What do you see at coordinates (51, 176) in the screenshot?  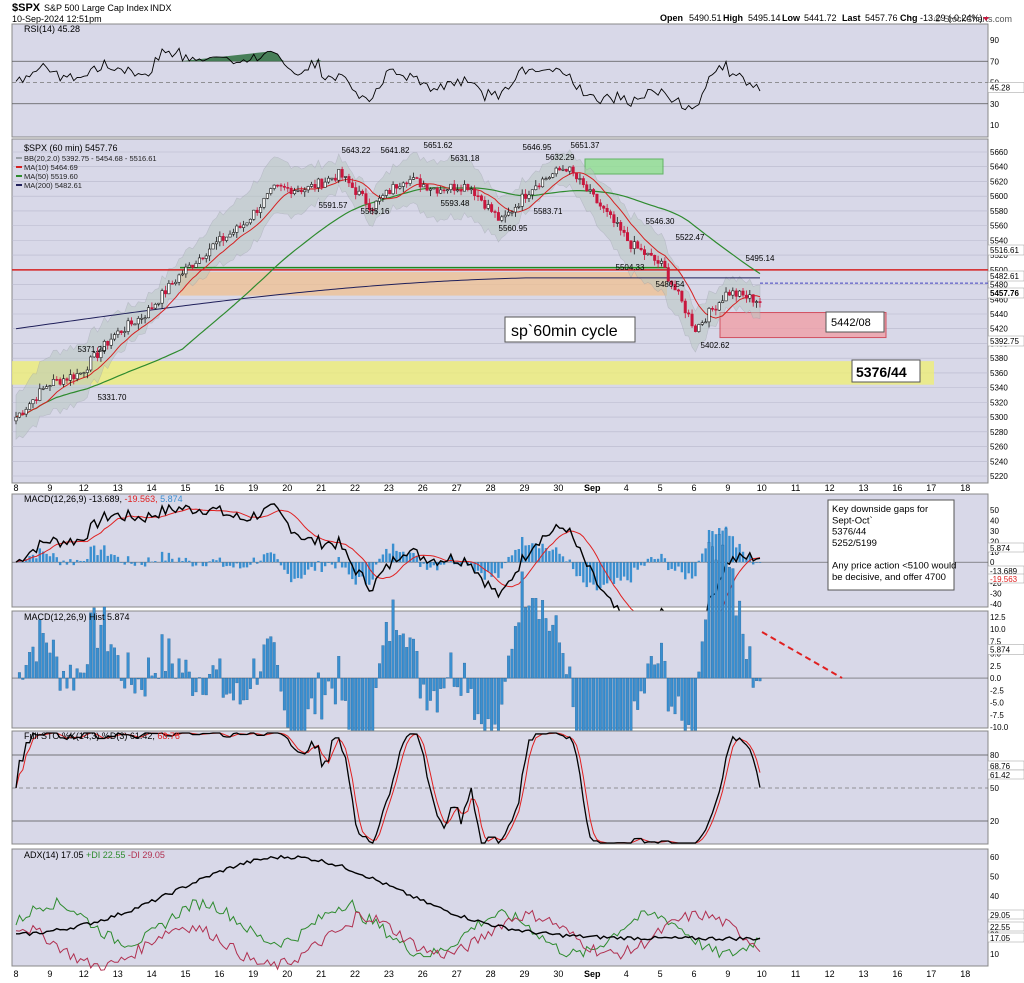 I see `legend-entry: MA(50) 5519.60` at bounding box center [51, 176].